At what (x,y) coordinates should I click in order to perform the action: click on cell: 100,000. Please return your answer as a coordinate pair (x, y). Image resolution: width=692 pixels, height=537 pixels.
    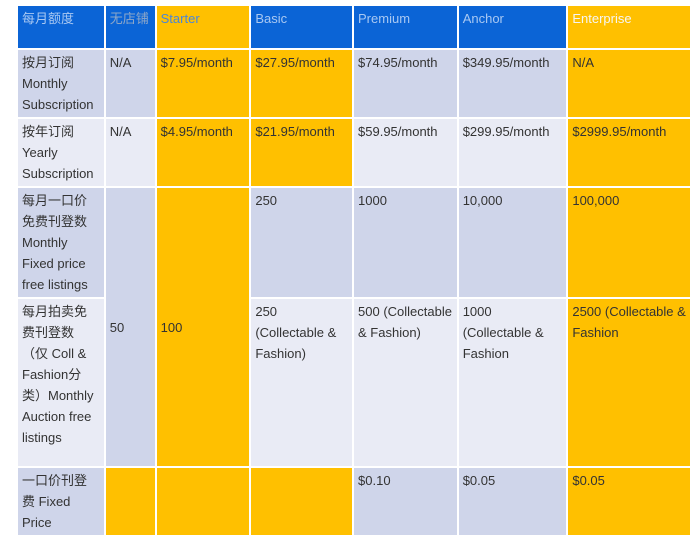
    Looking at the image, I should click on (629, 242).